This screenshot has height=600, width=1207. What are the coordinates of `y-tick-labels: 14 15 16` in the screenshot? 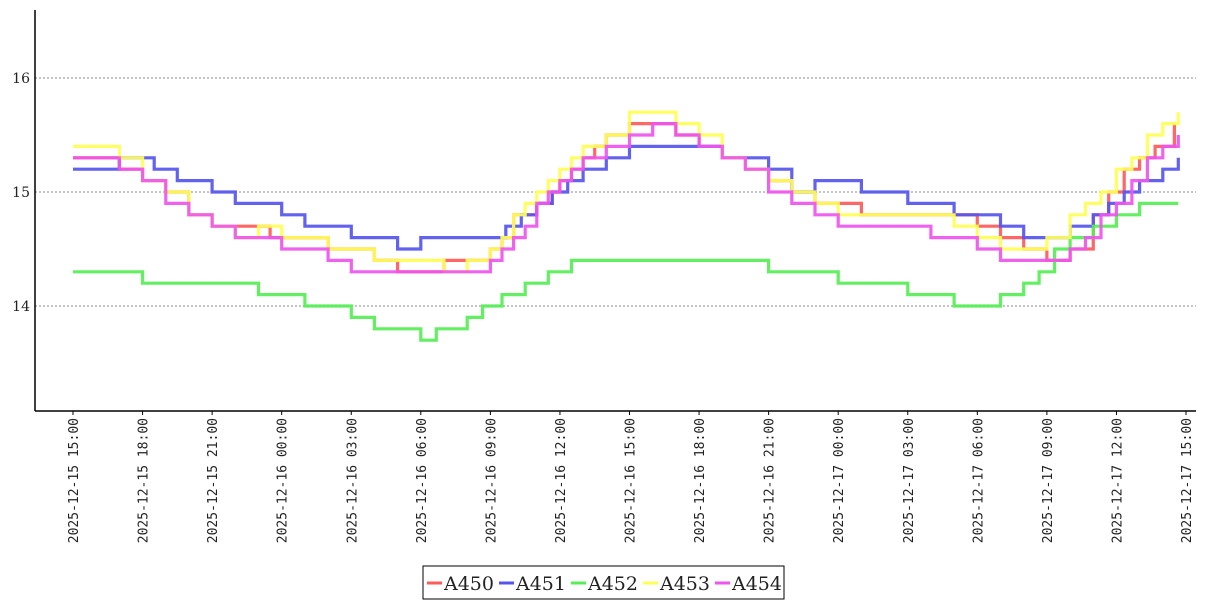 It's located at (21, 193).